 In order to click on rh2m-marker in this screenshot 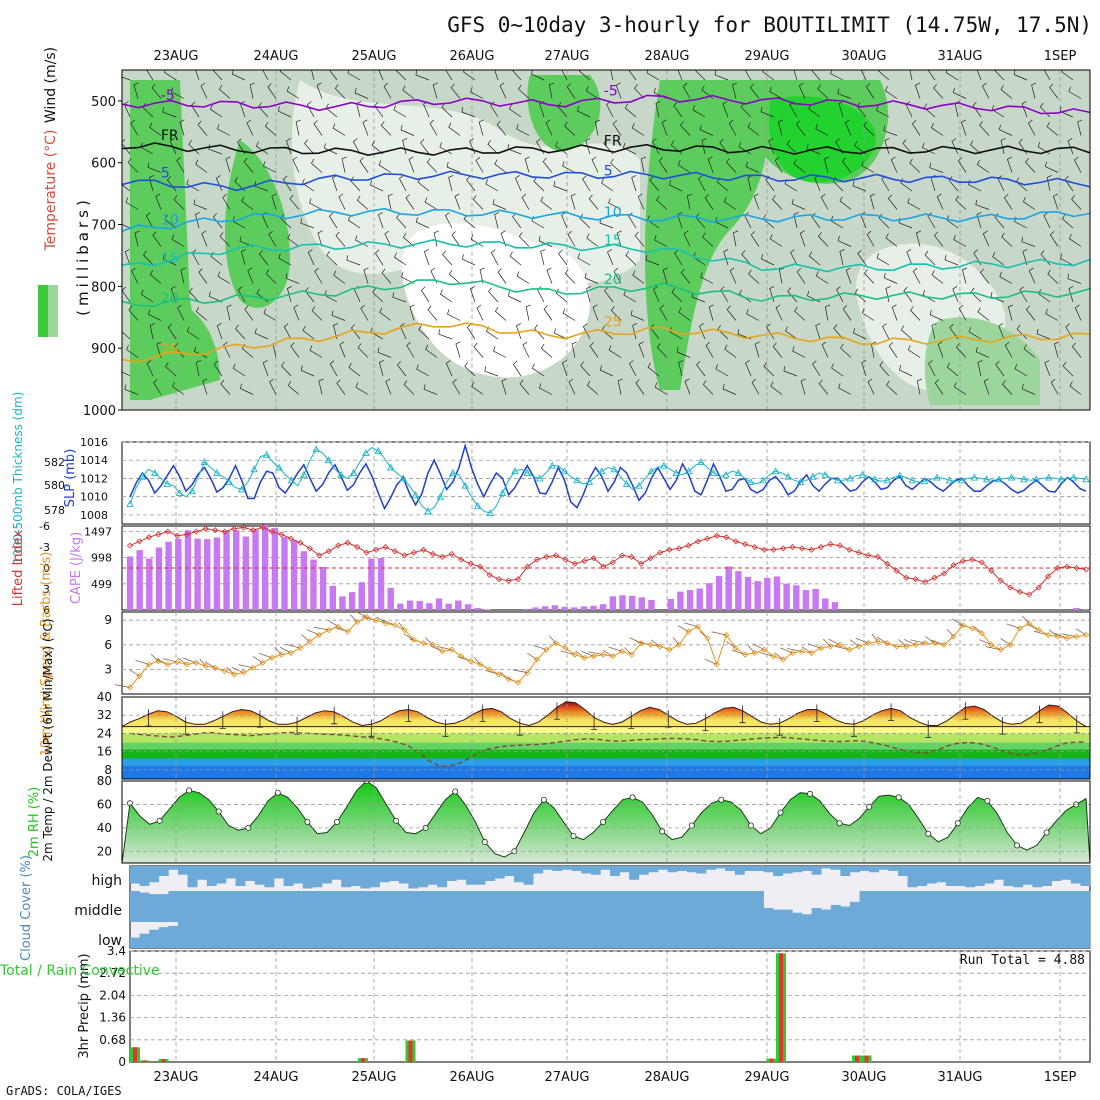, I will do `click(869, 806)`.